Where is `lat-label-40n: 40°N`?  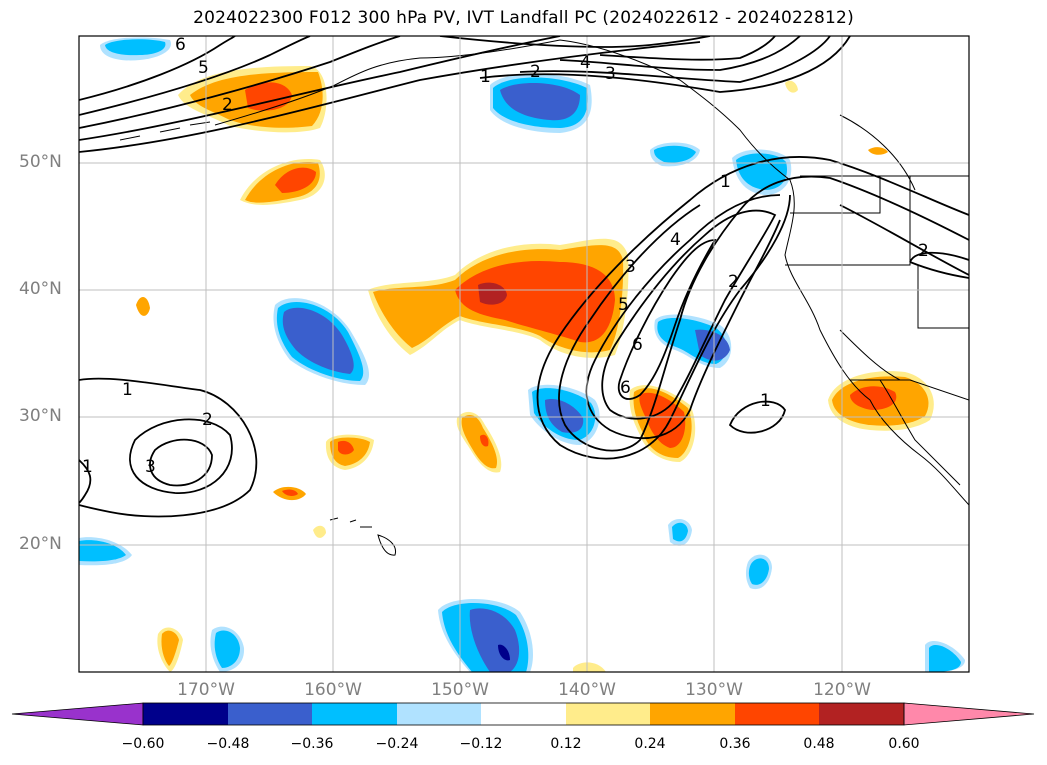
lat-label-40n: 40°N is located at coordinates (40, 289).